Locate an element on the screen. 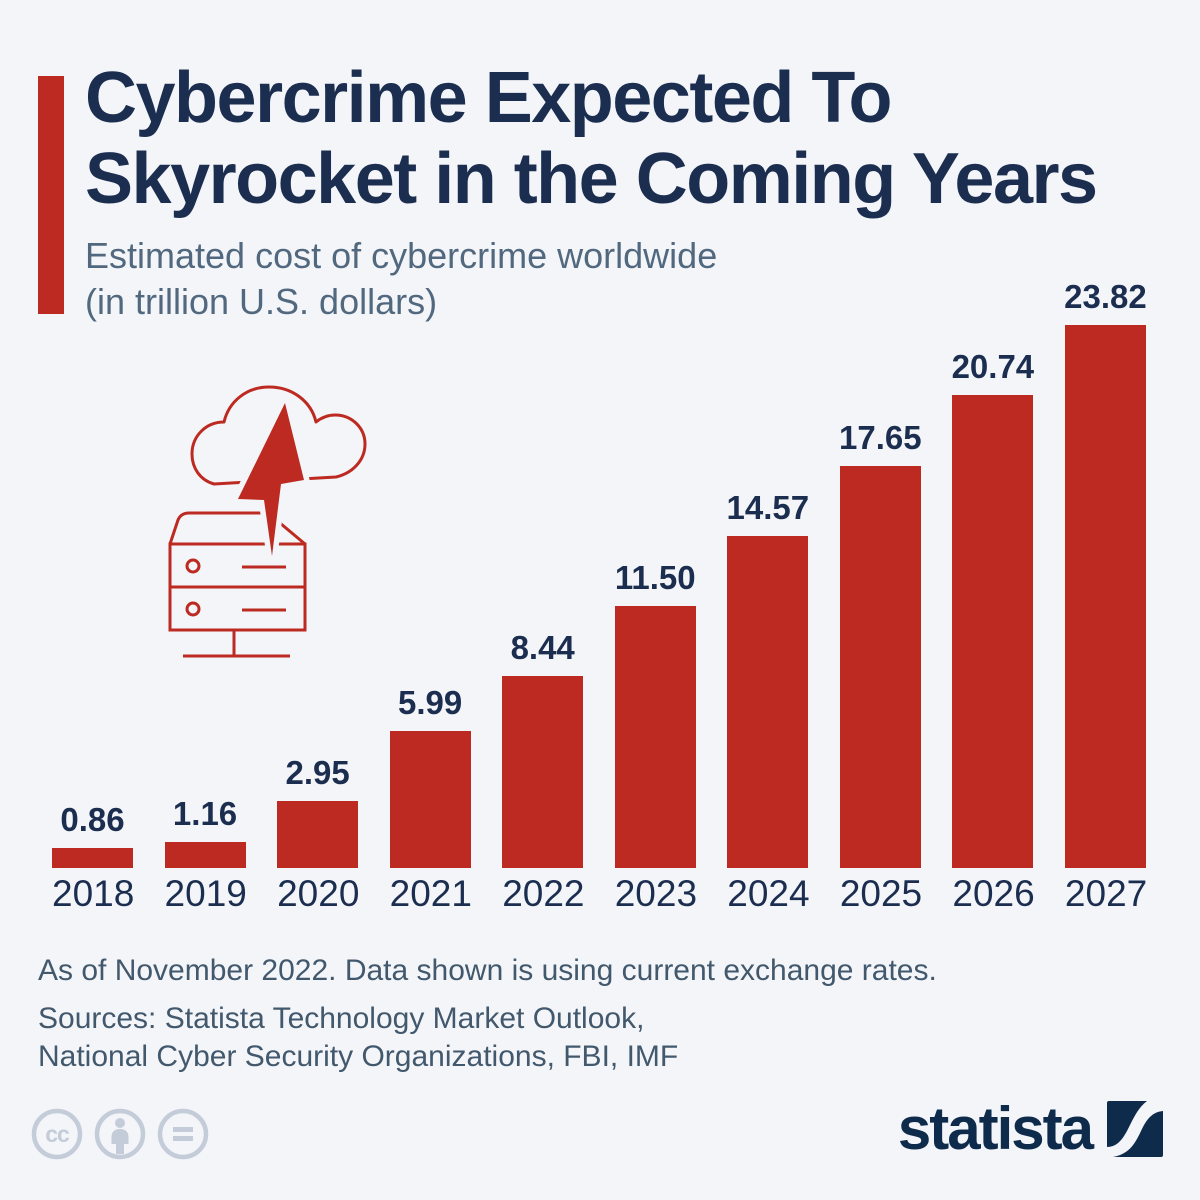 Image resolution: width=1200 pixels, height=1200 pixels. subtitle-line-1: Estimated cost of cybercrime worldwide is located at coordinates (401, 255).